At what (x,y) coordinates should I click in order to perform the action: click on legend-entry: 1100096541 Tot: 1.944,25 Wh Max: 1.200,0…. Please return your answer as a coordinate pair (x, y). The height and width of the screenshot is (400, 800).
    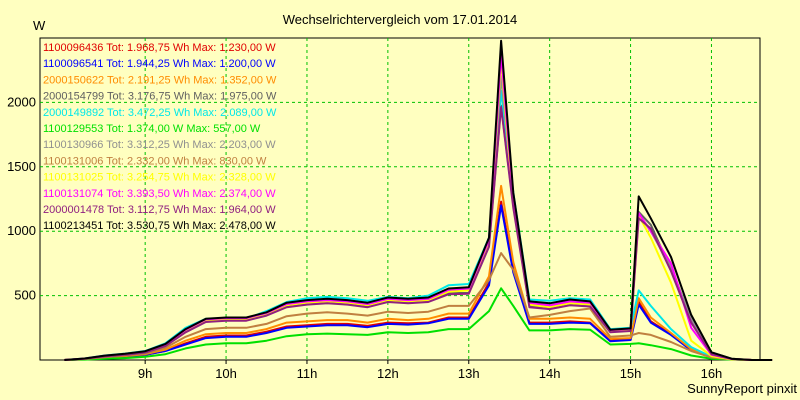
    Looking at the image, I should click on (159, 64).